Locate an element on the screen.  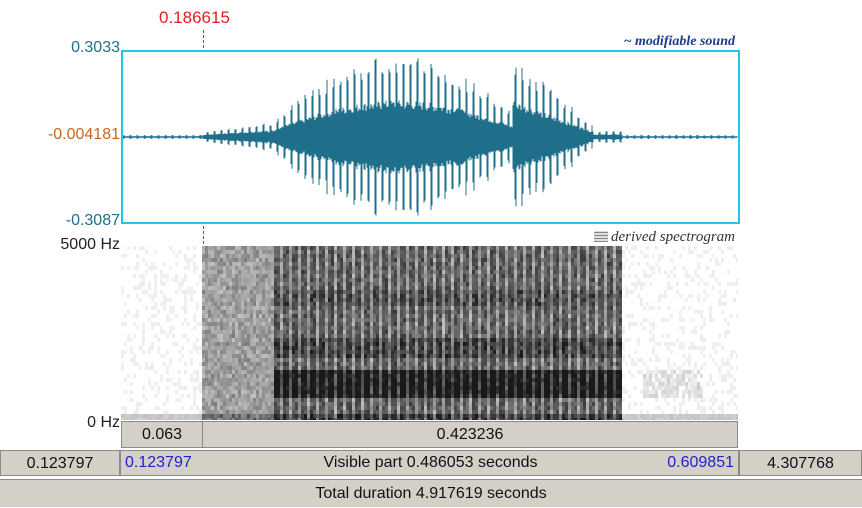
window-start-time: 0.123797 is located at coordinates (60, 463).